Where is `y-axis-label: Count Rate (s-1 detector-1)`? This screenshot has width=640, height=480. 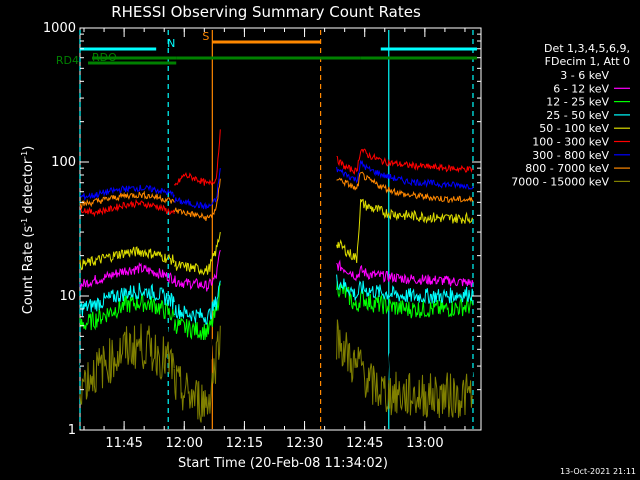 y-axis-label: Count Rate (s-1 detector-1) is located at coordinates (28, 230).